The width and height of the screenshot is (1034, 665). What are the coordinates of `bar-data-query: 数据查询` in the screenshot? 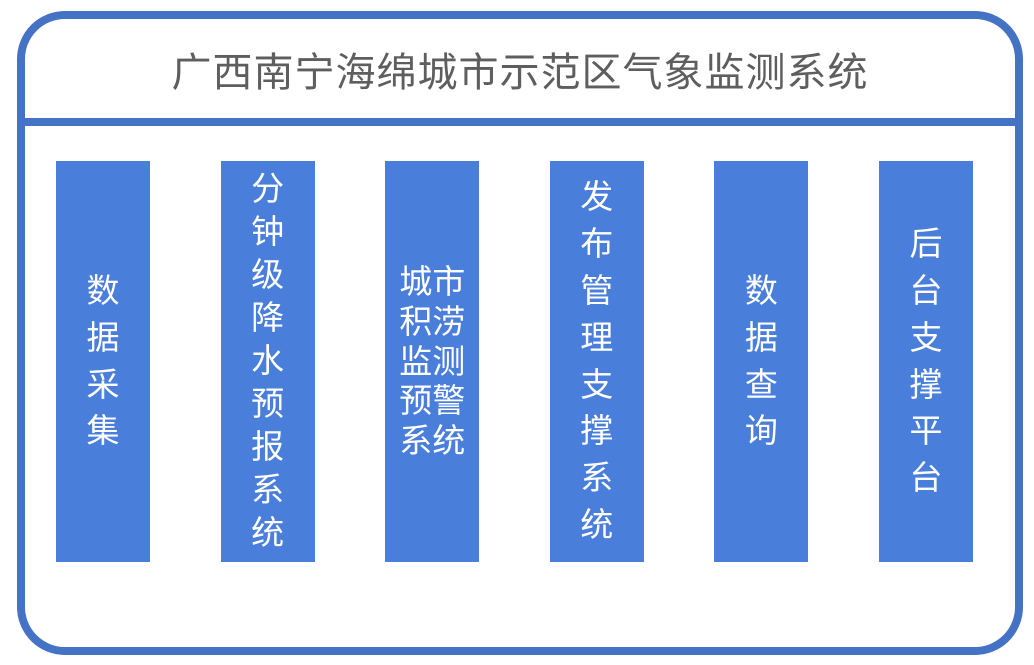 It's located at (761, 361).